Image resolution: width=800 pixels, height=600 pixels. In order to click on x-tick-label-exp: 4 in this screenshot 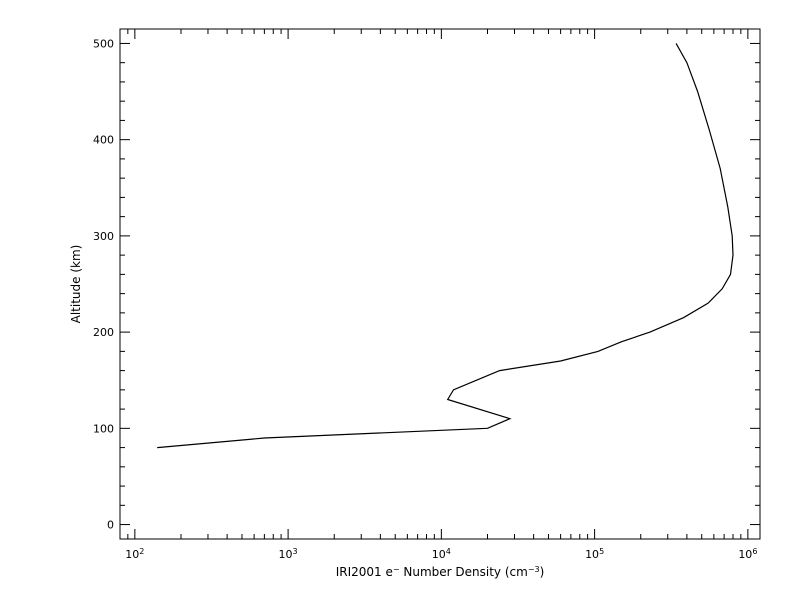, I will do `click(448, 551)`.